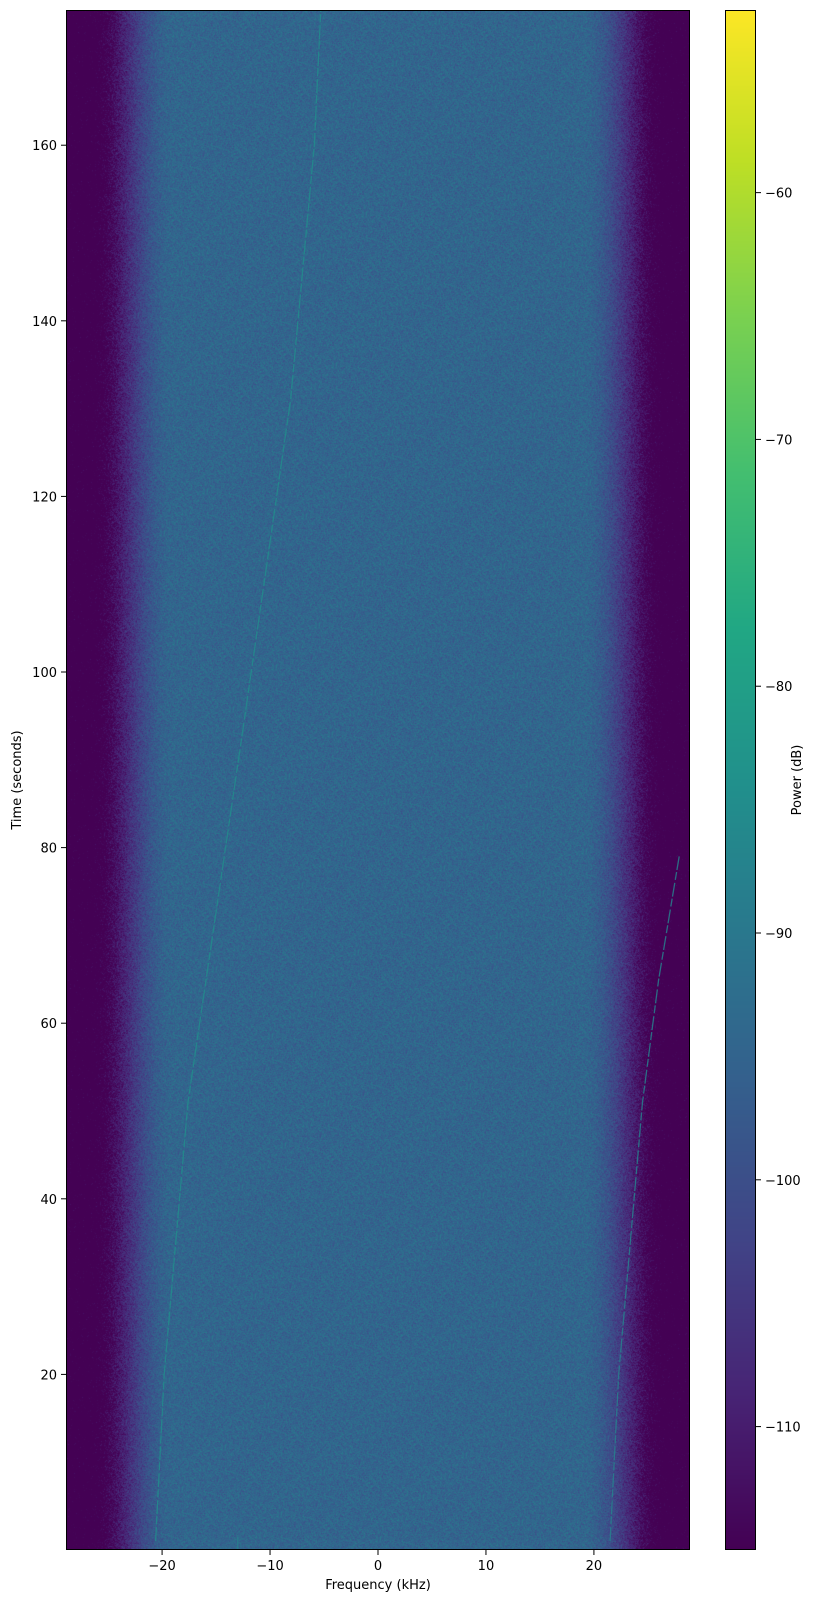  What do you see at coordinates (778, 440) in the screenshot?
I see `colorbar-tick-label: −70` at bounding box center [778, 440].